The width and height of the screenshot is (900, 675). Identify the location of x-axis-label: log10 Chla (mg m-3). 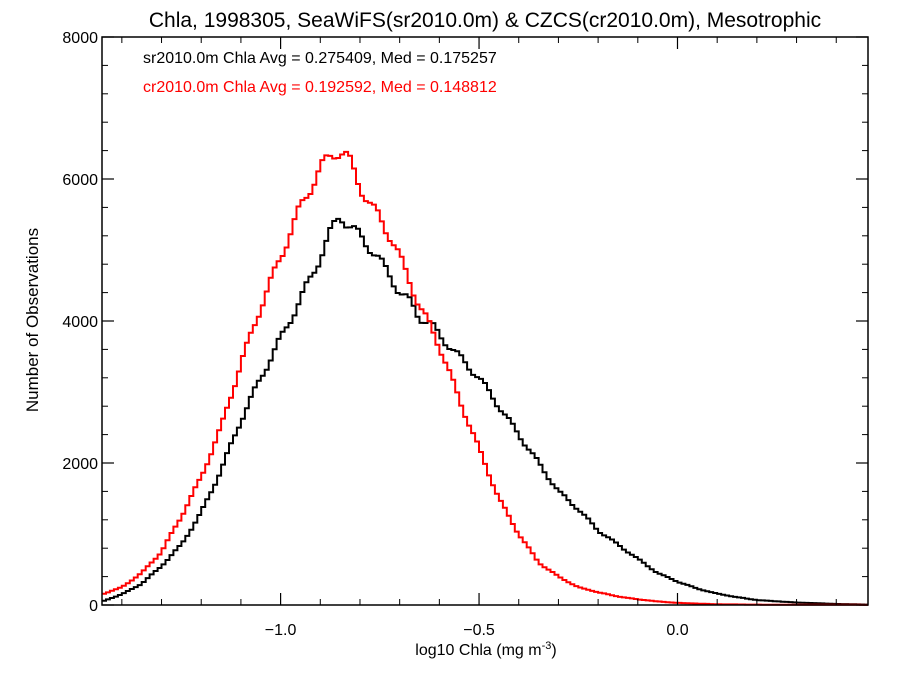
(485, 649).